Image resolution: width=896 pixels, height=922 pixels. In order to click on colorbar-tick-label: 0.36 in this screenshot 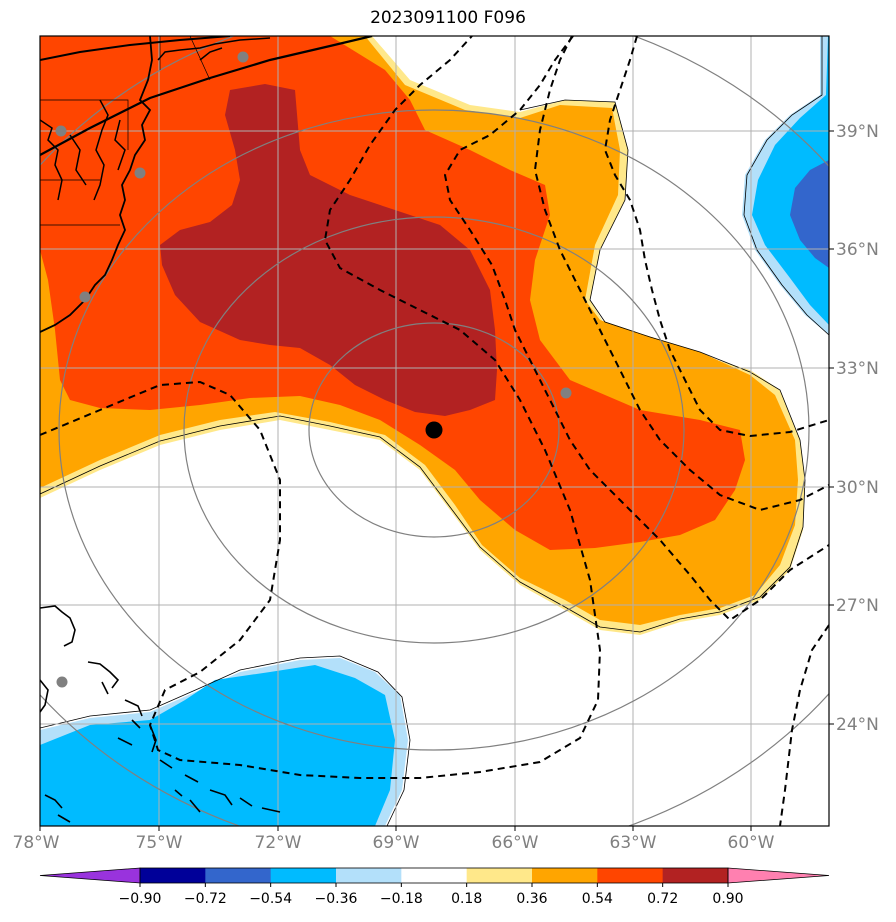, I will do `click(531, 899)`.